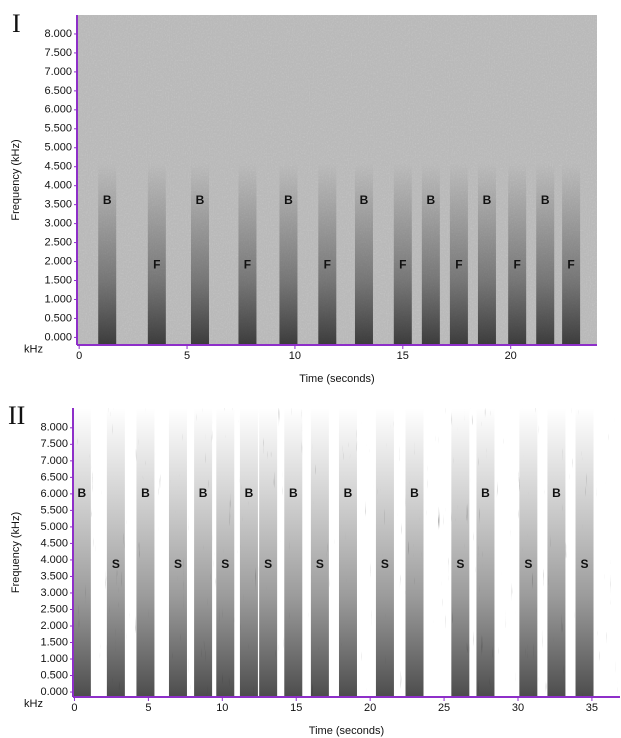  Describe the element at coordinates (58, 299) in the screenshot. I see `y-tick-label: 1.000` at that location.